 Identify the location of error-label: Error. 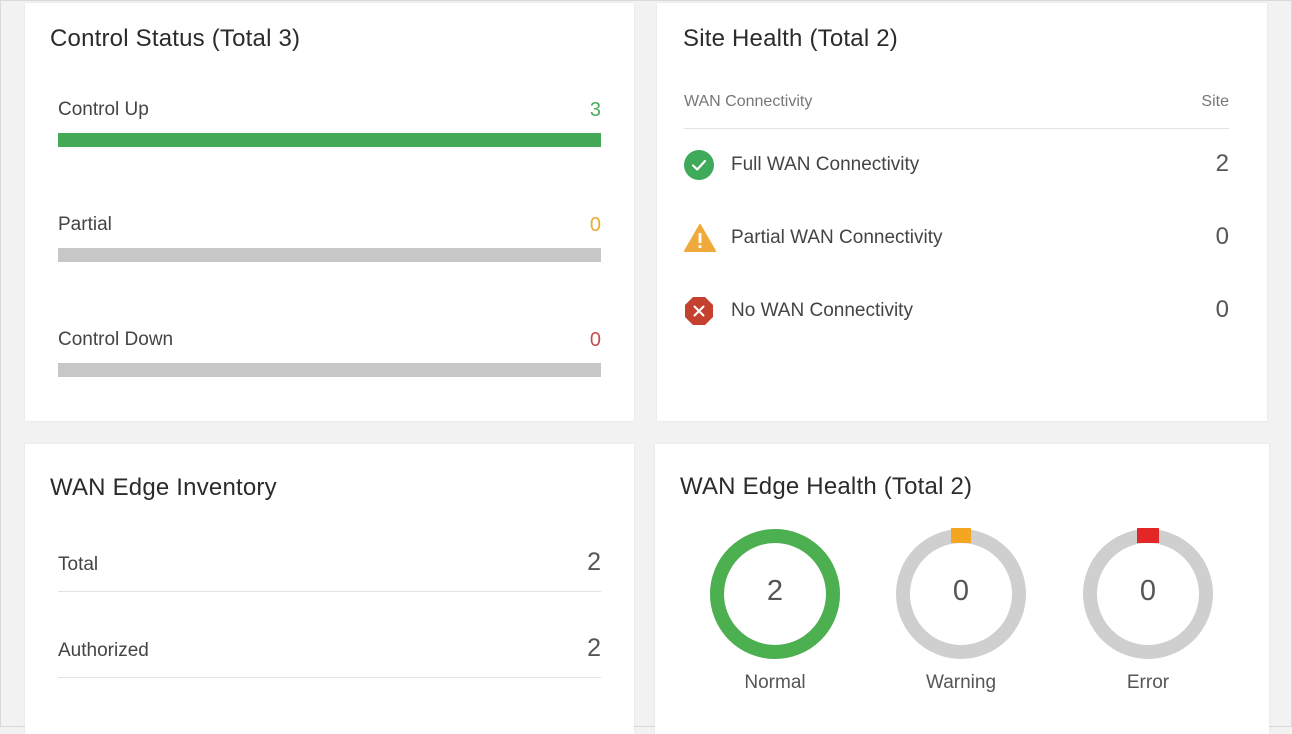
(1148, 682).